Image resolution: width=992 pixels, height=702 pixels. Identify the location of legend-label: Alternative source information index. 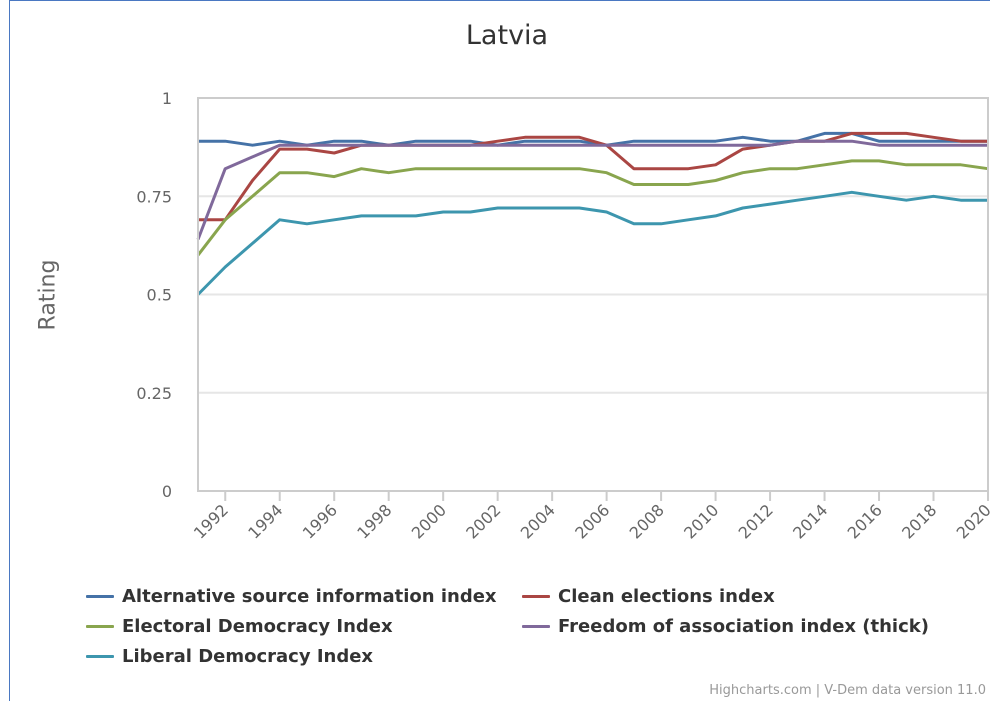
(309, 596).